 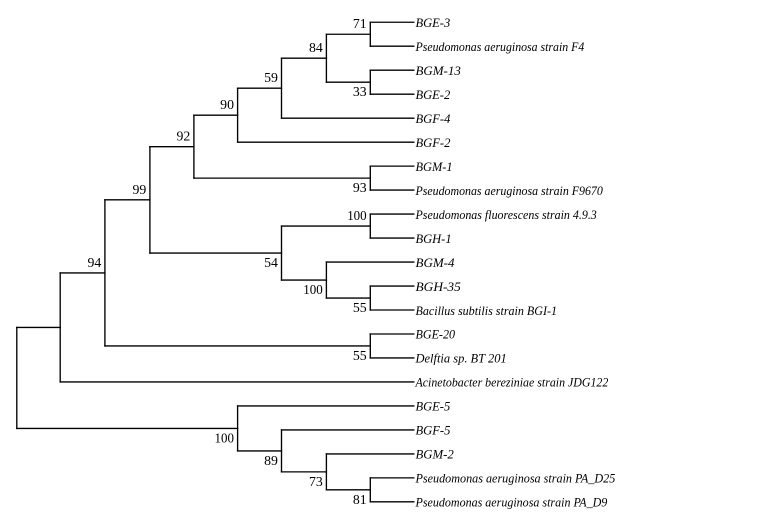 What do you see at coordinates (140, 189) in the screenshot?
I see `svg-text: 99` at bounding box center [140, 189].